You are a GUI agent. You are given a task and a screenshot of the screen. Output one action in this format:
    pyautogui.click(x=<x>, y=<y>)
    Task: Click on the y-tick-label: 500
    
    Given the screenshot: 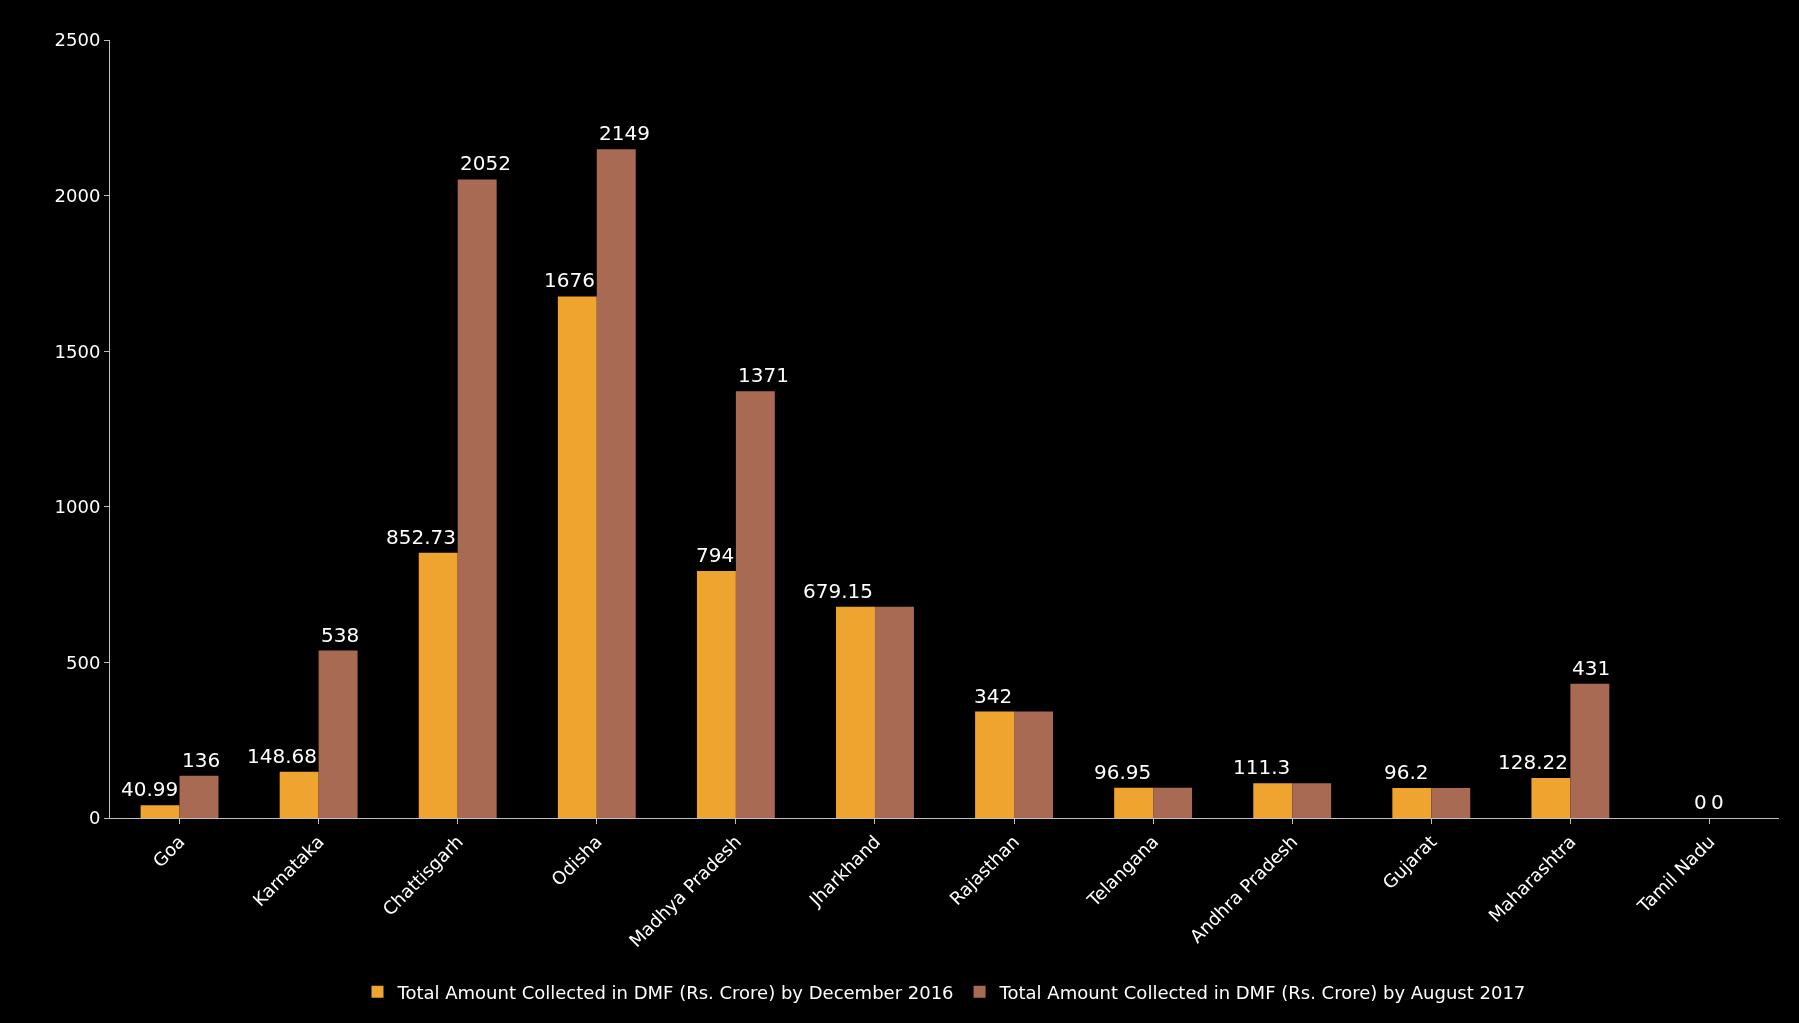 What is the action you would take?
    pyautogui.click(x=83, y=662)
    